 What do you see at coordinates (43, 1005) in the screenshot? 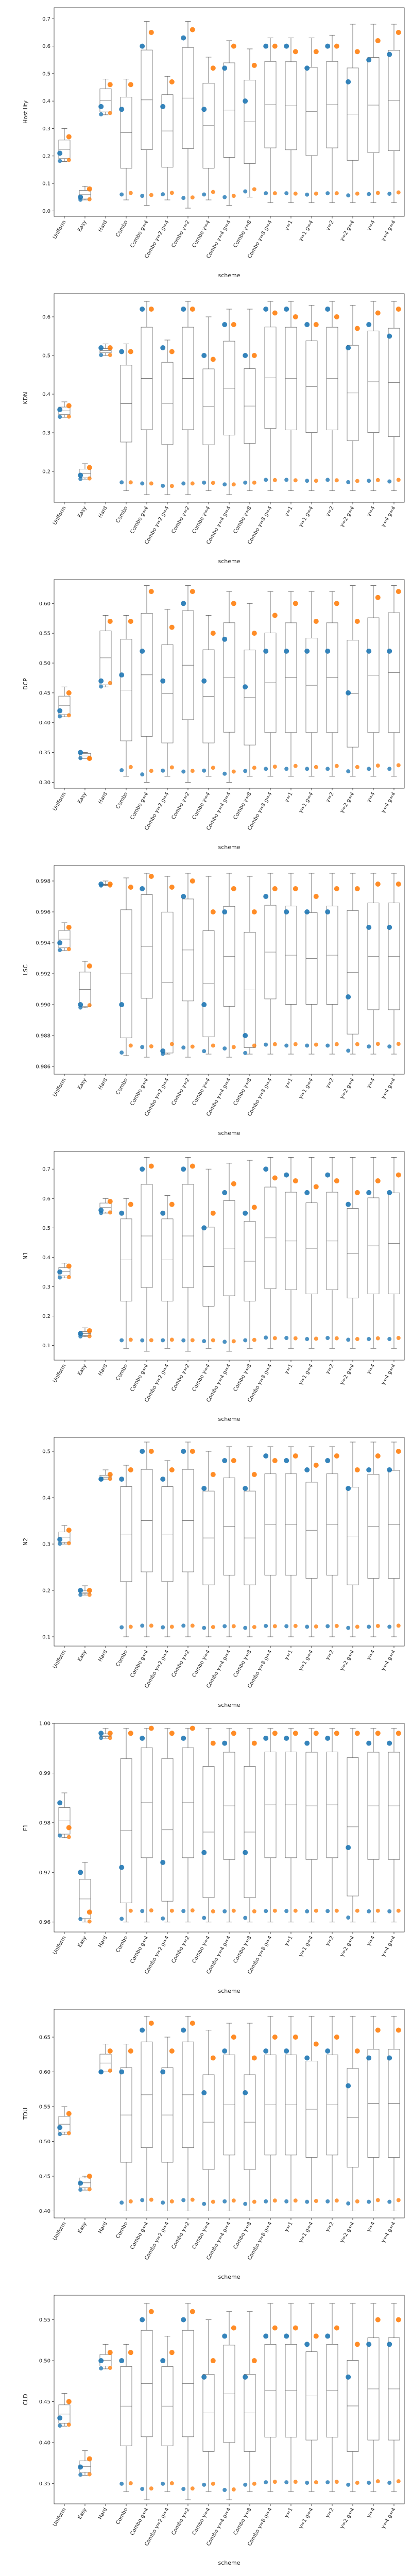
I see `y-tick-label: 0.990` at bounding box center [43, 1005].